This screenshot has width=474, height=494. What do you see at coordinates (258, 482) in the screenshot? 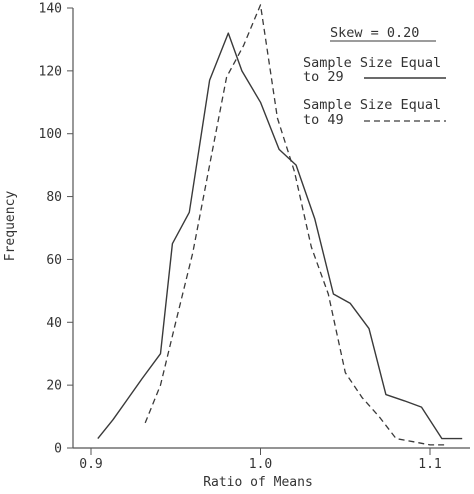
I see `x-axis-label: Ratio of Means` at bounding box center [258, 482].